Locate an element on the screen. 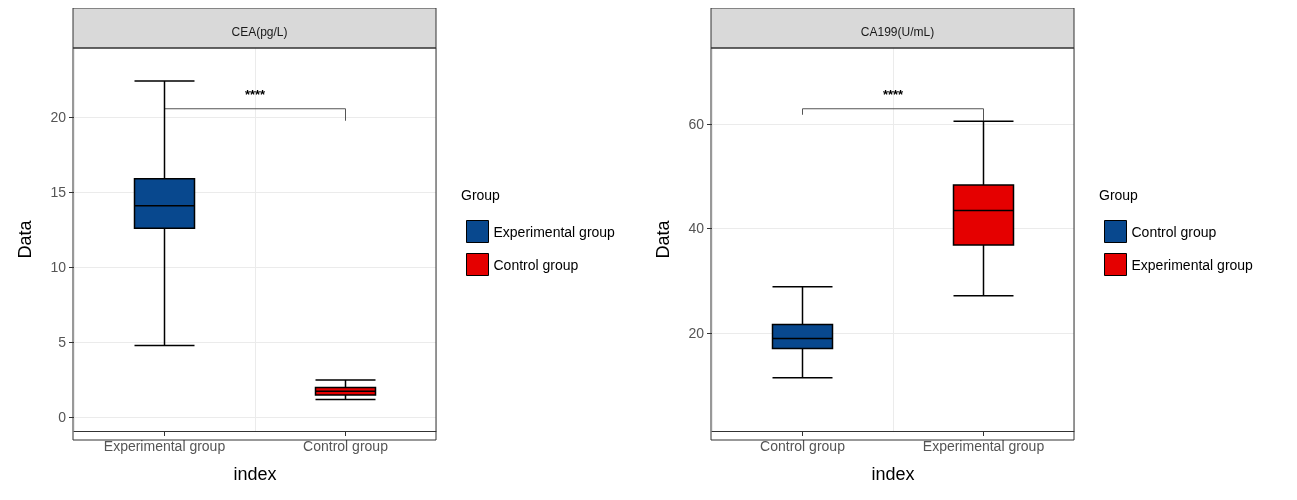 Image resolution: width=1297 pixels, height=500 pixels. y-tick-label: 5 is located at coordinates (62, 342).